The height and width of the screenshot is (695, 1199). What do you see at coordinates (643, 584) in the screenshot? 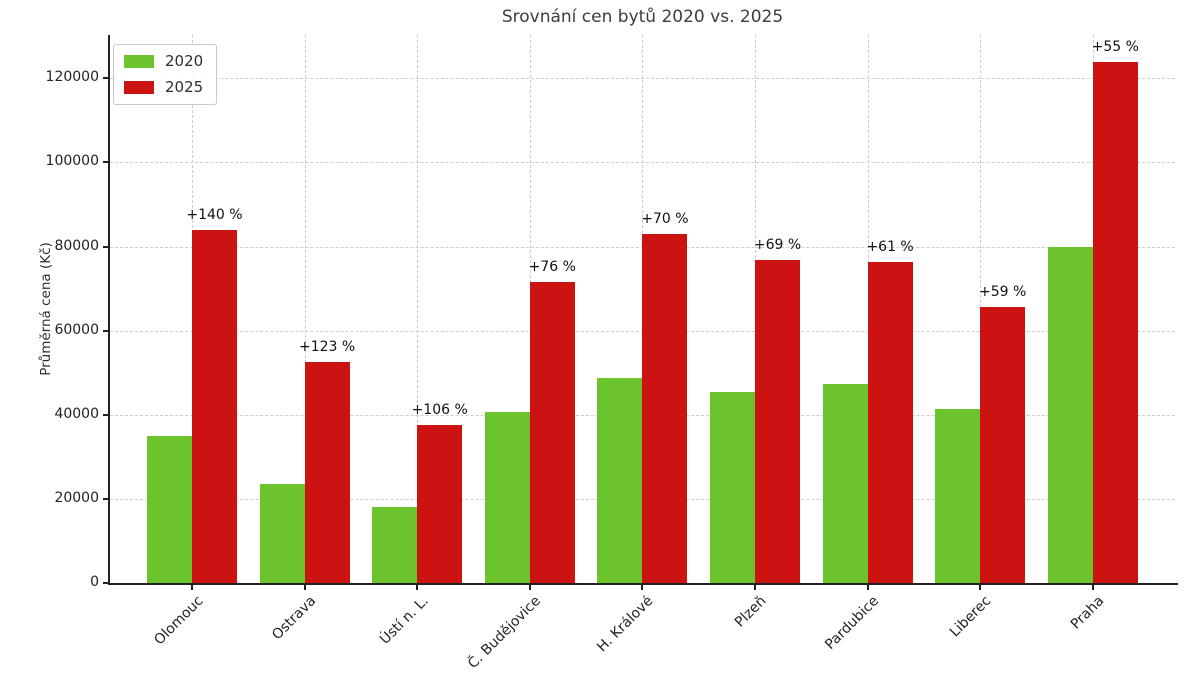
I see `x-axis-spine` at bounding box center [643, 584].